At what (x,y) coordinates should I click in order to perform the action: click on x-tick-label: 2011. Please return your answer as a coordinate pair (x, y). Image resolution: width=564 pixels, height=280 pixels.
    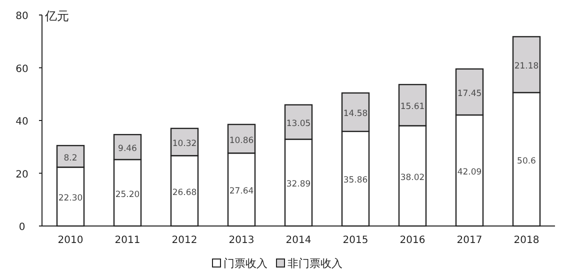
    Looking at the image, I should click on (127, 240).